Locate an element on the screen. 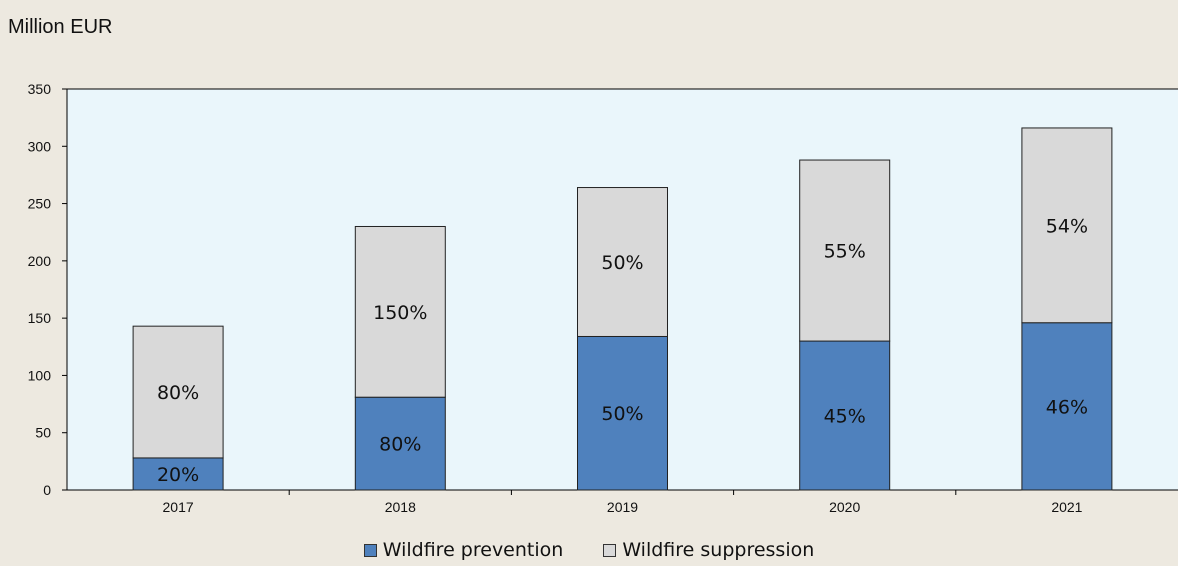  x-tick-label: 2019 is located at coordinates (622, 507).